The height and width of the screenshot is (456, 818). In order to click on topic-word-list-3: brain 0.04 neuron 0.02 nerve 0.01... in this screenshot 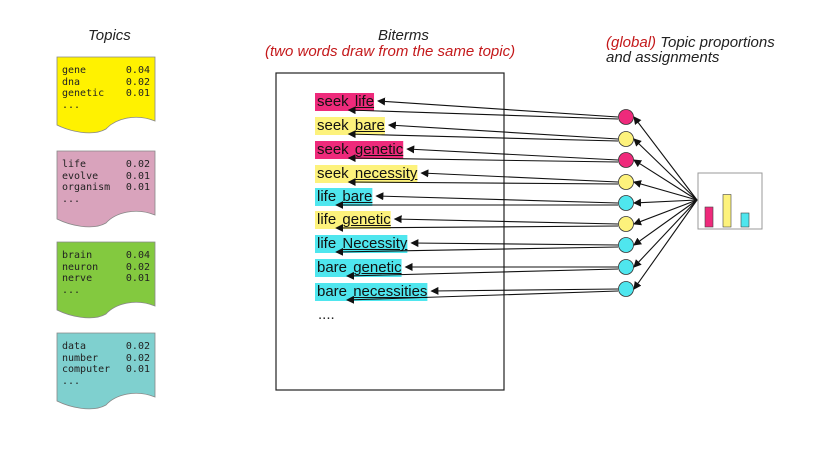, I will do `click(106, 273)`.